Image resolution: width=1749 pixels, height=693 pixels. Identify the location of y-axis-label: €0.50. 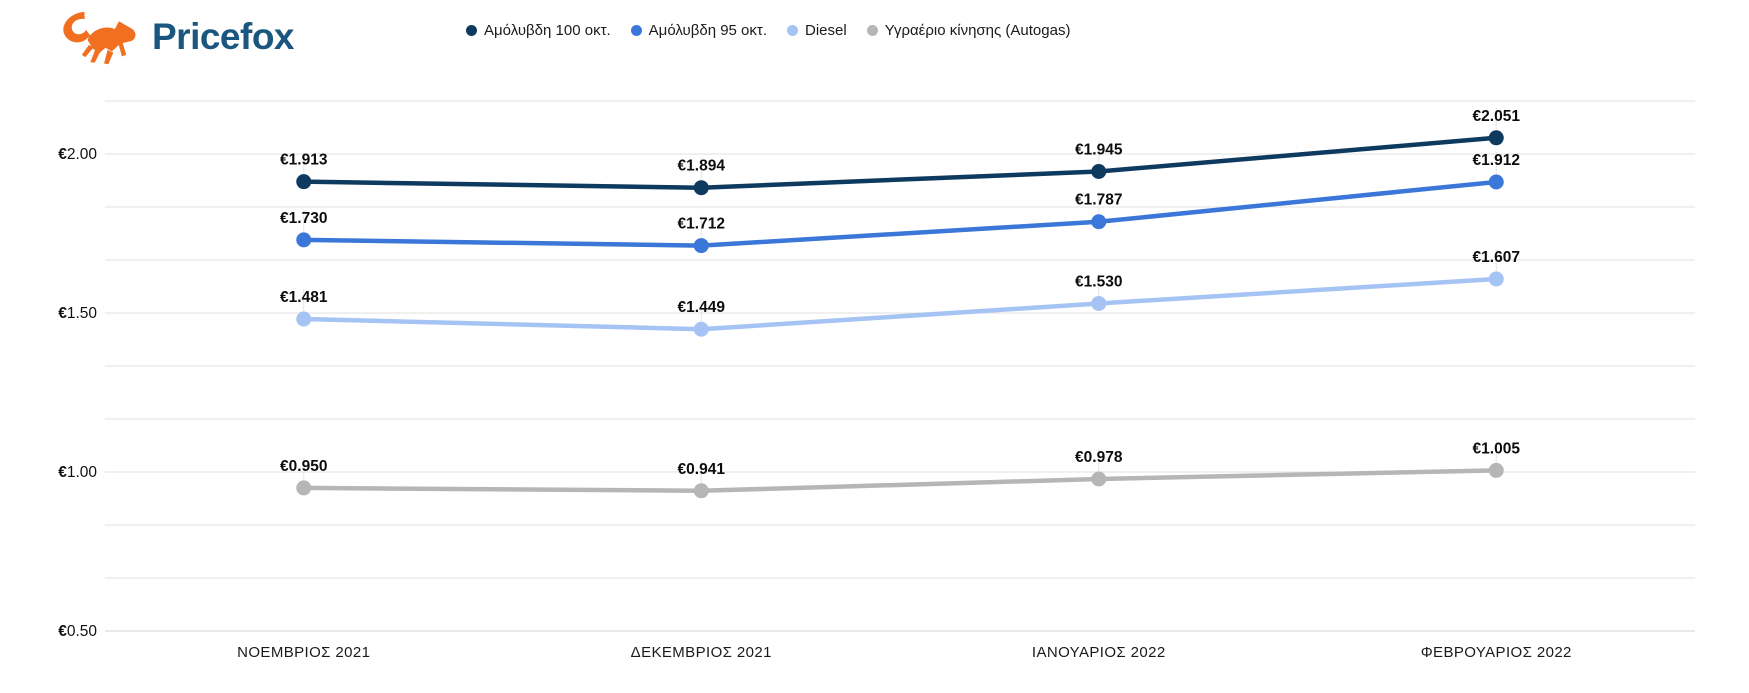
(77, 631).